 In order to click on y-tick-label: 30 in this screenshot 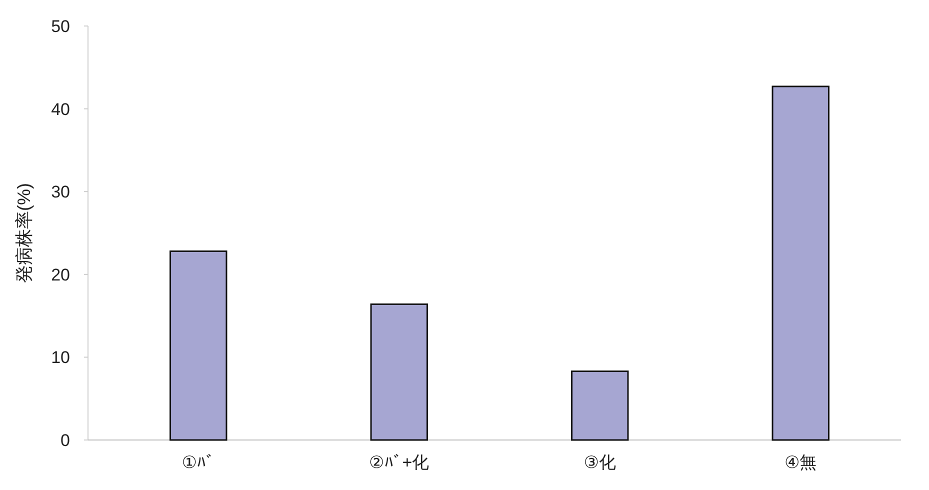, I will do `click(60, 192)`.